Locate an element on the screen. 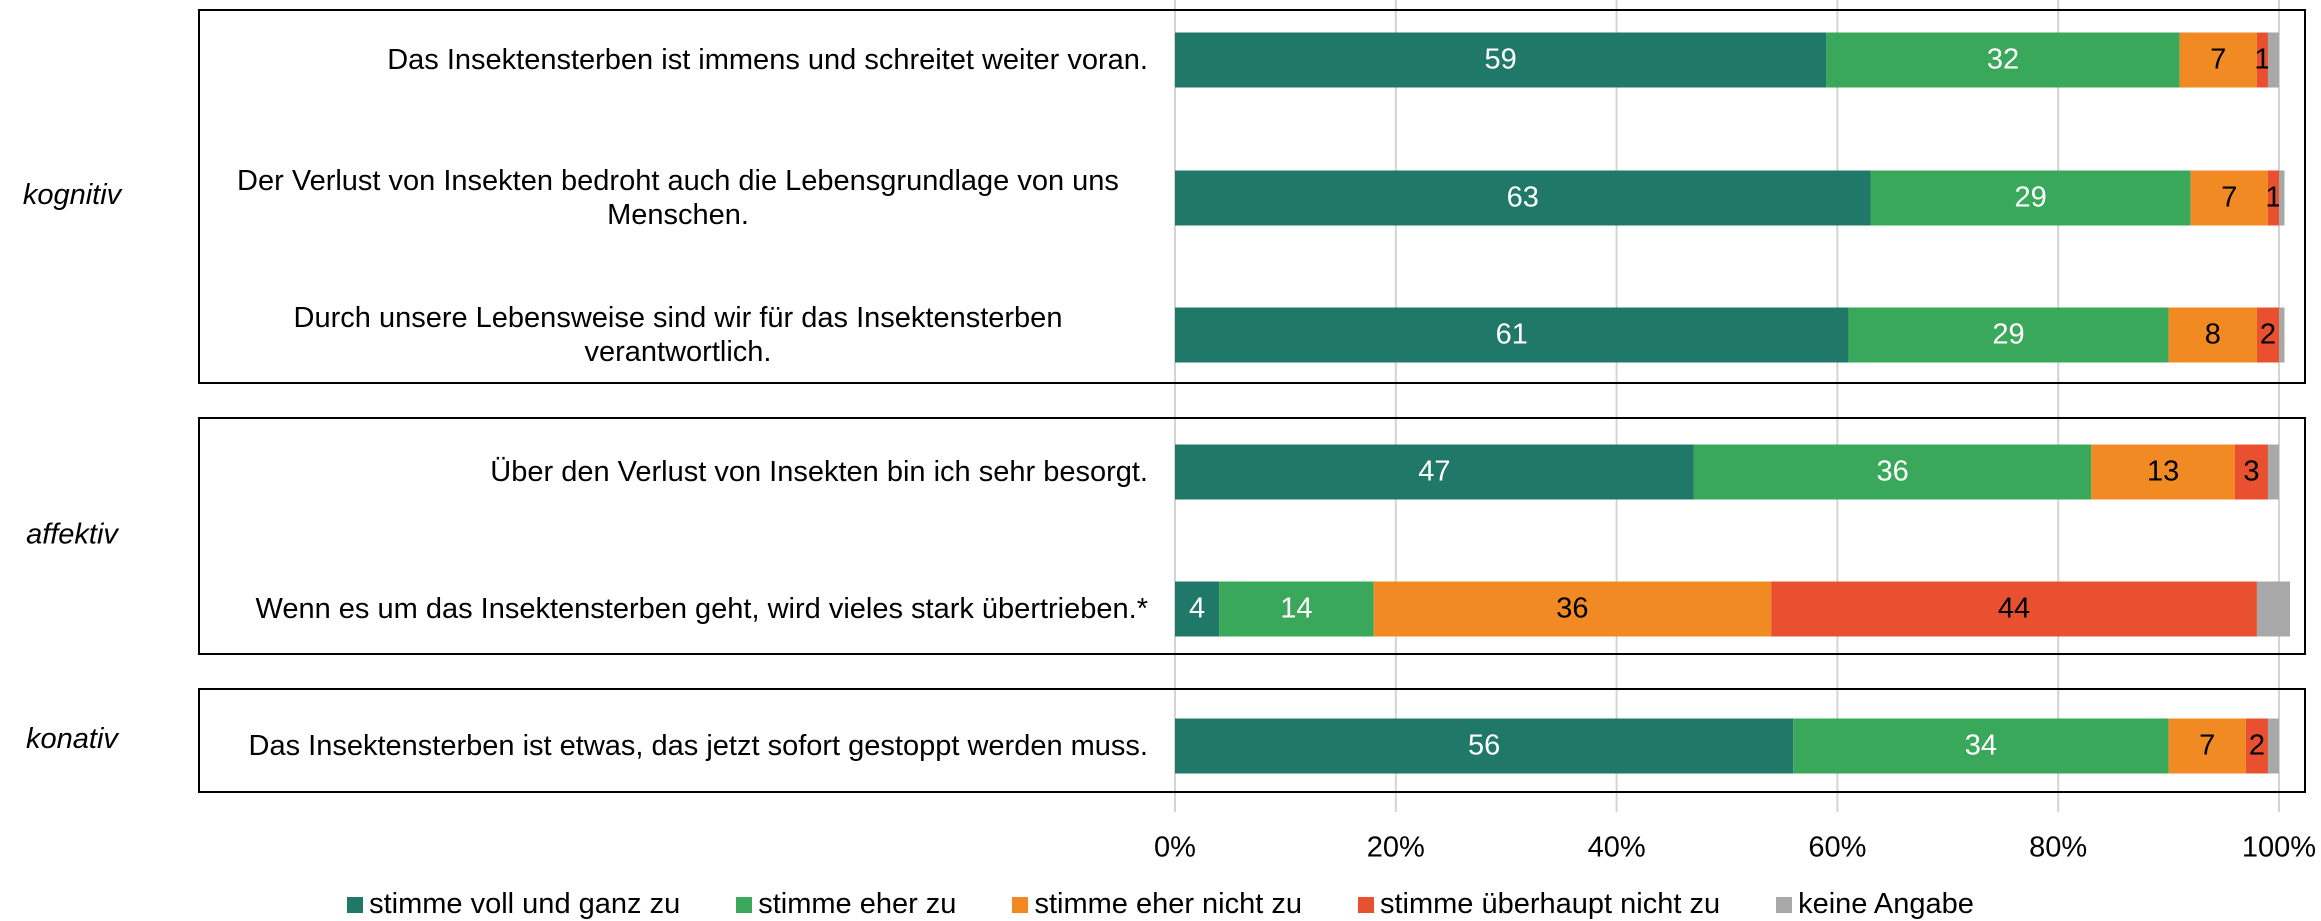  legend-item: keine Angabe is located at coordinates (1875, 904).